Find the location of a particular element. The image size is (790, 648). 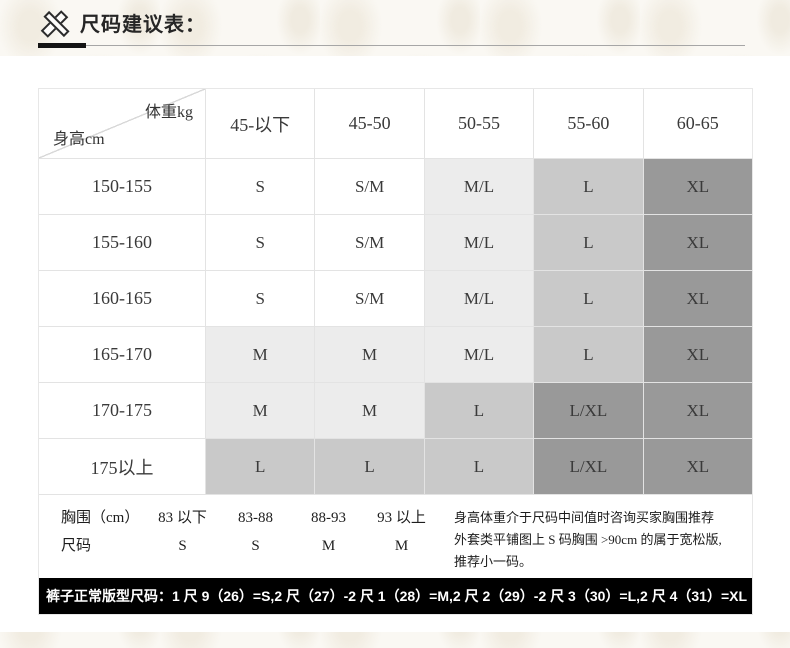

chest-column: 93 以上 M is located at coordinates (401, 541).